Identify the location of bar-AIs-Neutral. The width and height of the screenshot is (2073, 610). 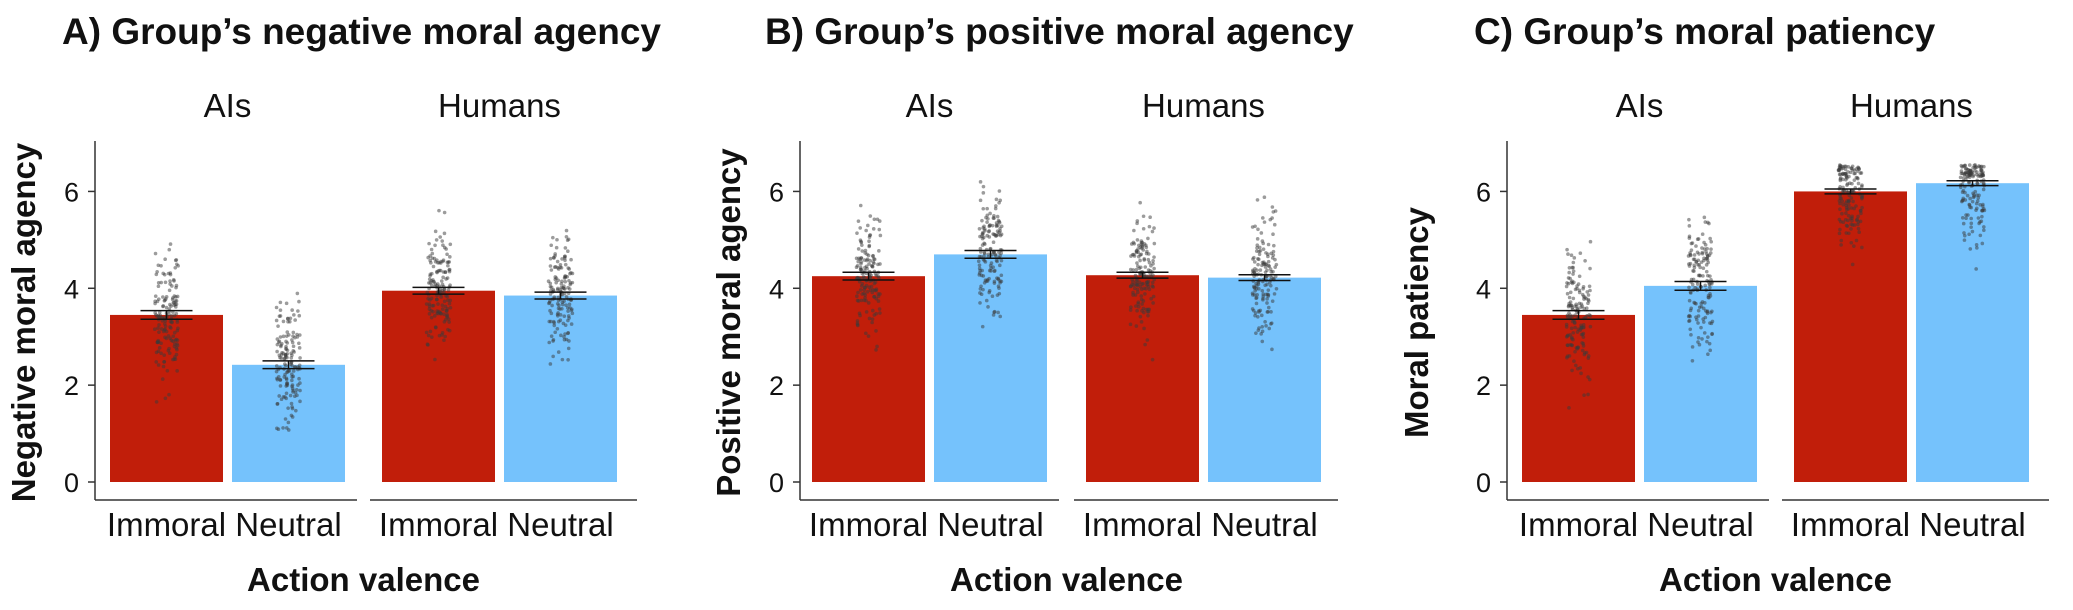
(1700, 383).